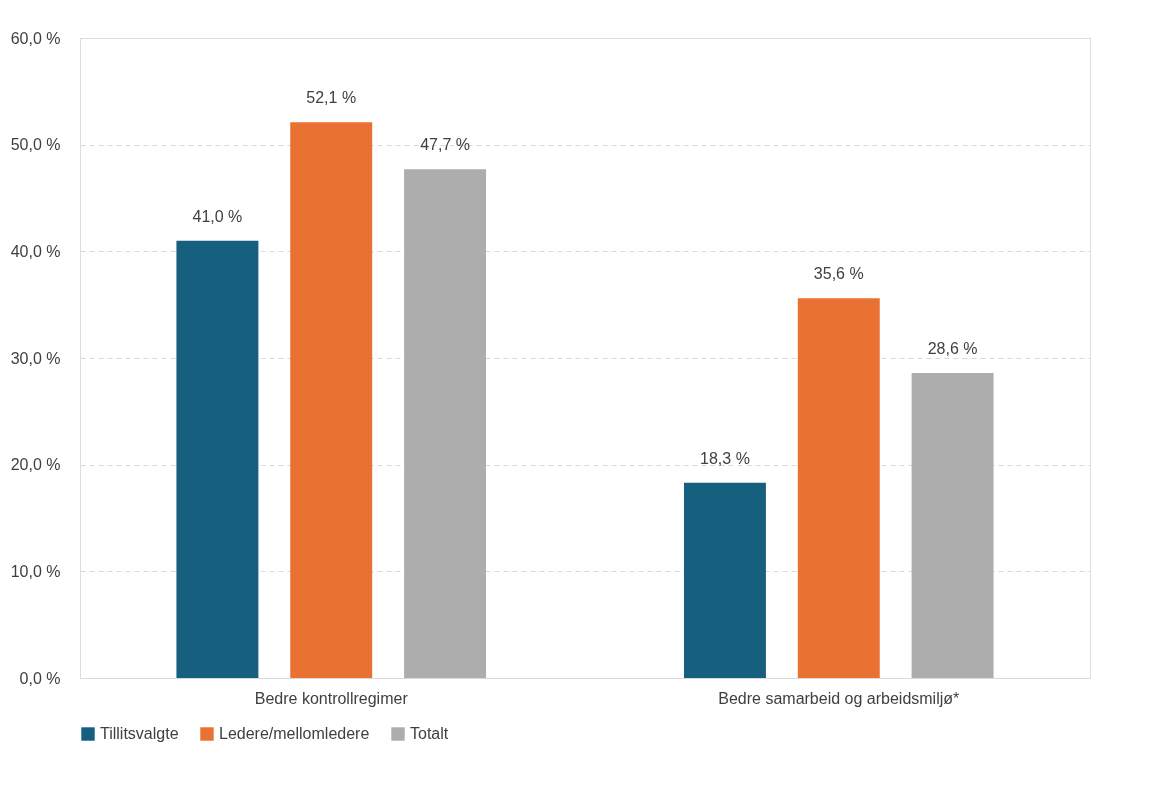 The height and width of the screenshot is (810, 1154). Describe the element at coordinates (35, 358) in the screenshot. I see `y-tick-label: 30,0 %` at that location.